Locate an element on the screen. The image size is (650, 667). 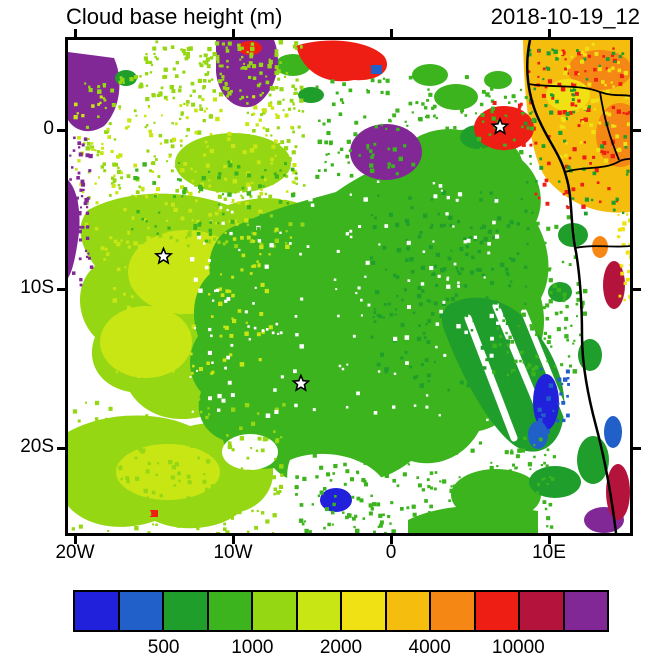
y-tick-left is located at coordinates (61, 448).